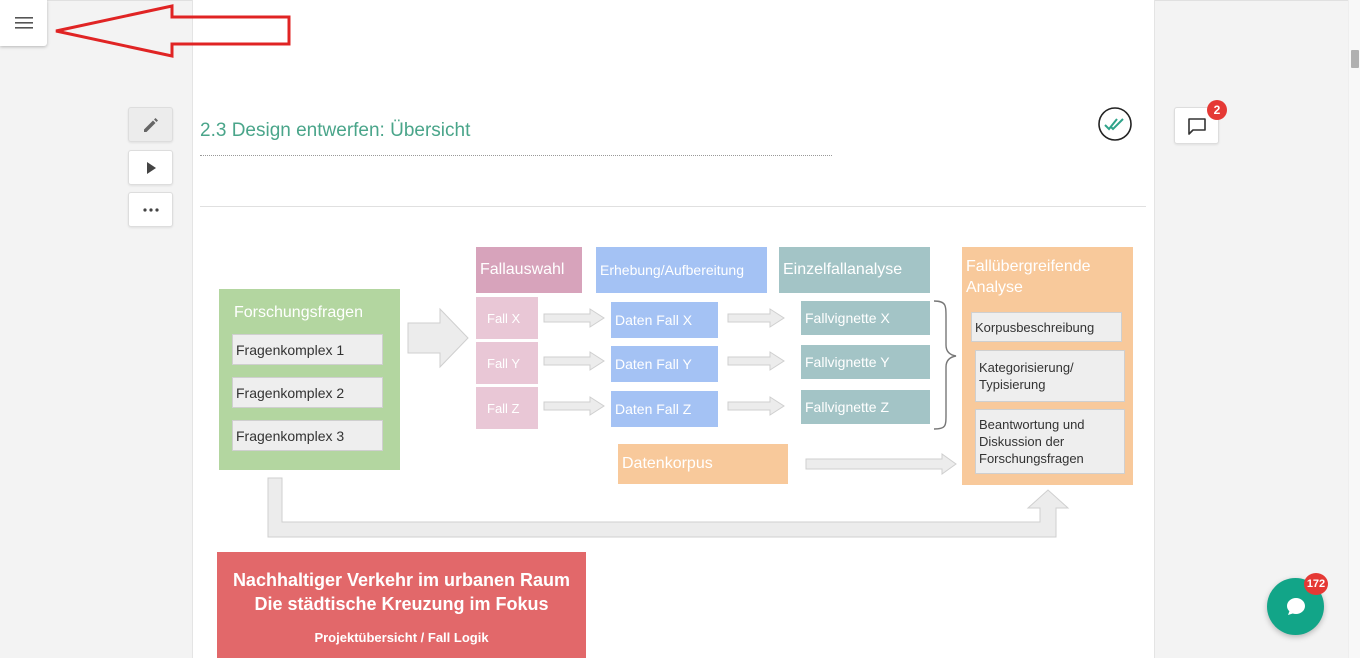  What do you see at coordinates (298, 313) in the screenshot?
I see `research-questions-title: Forschungsfragen` at bounding box center [298, 313].